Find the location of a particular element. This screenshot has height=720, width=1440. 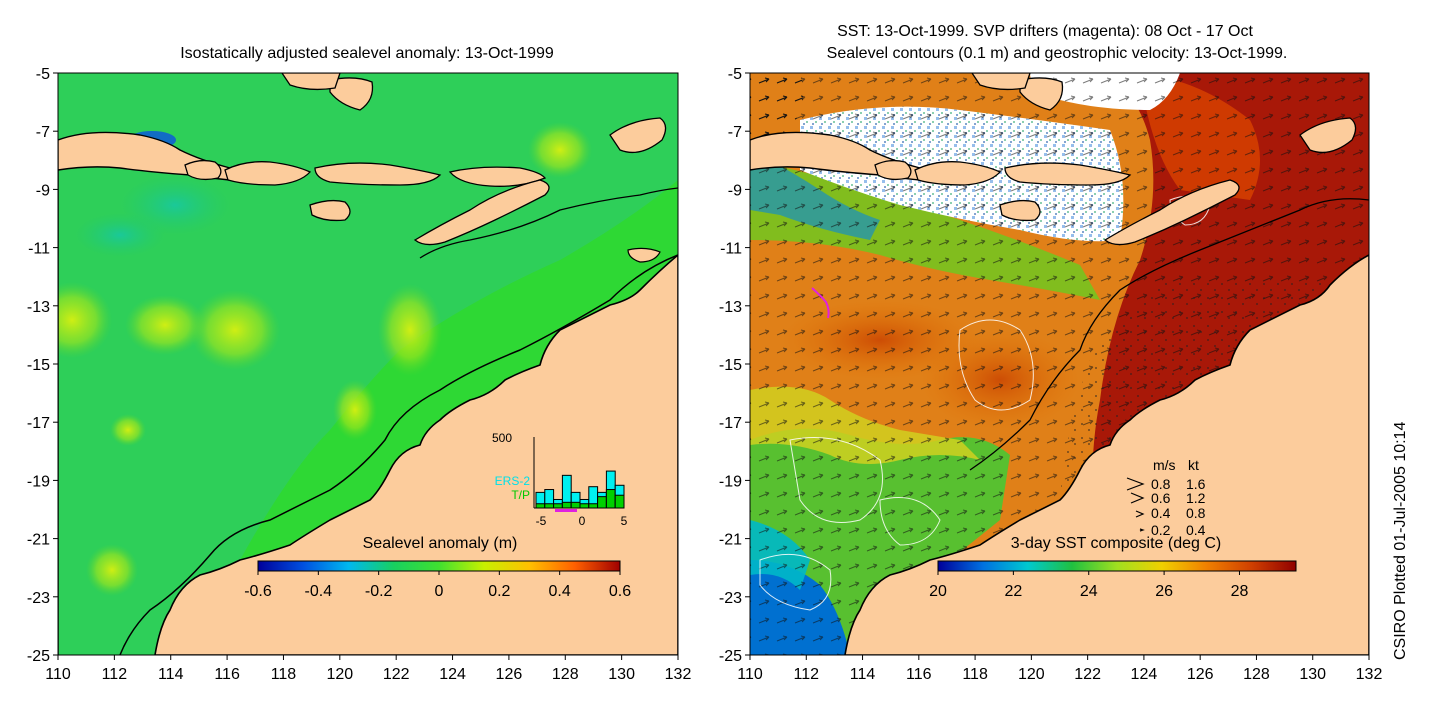

y-tick-label: -7 is located at coordinates (735, 132).